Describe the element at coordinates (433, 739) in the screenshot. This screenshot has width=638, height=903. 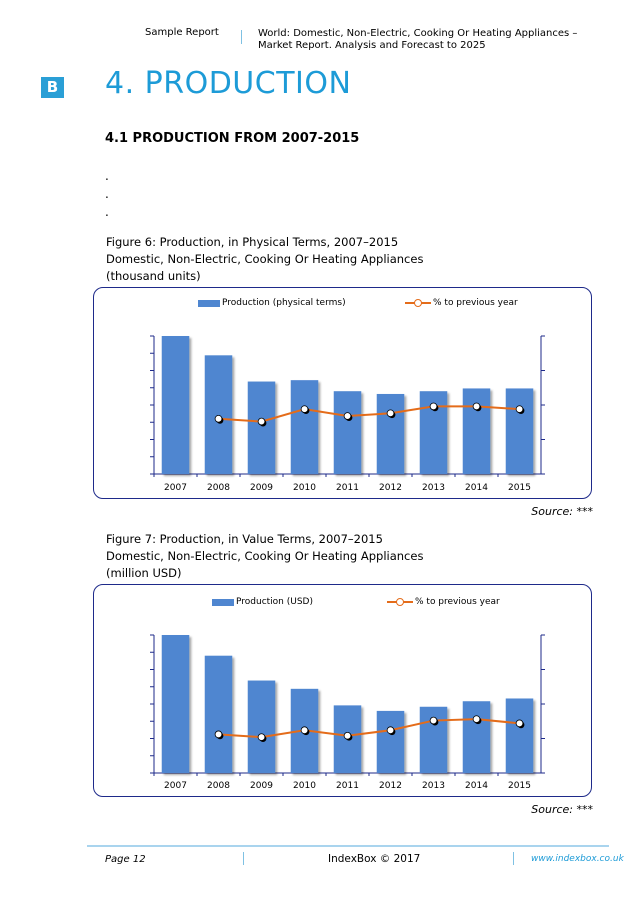
I see `bar-2013` at that location.